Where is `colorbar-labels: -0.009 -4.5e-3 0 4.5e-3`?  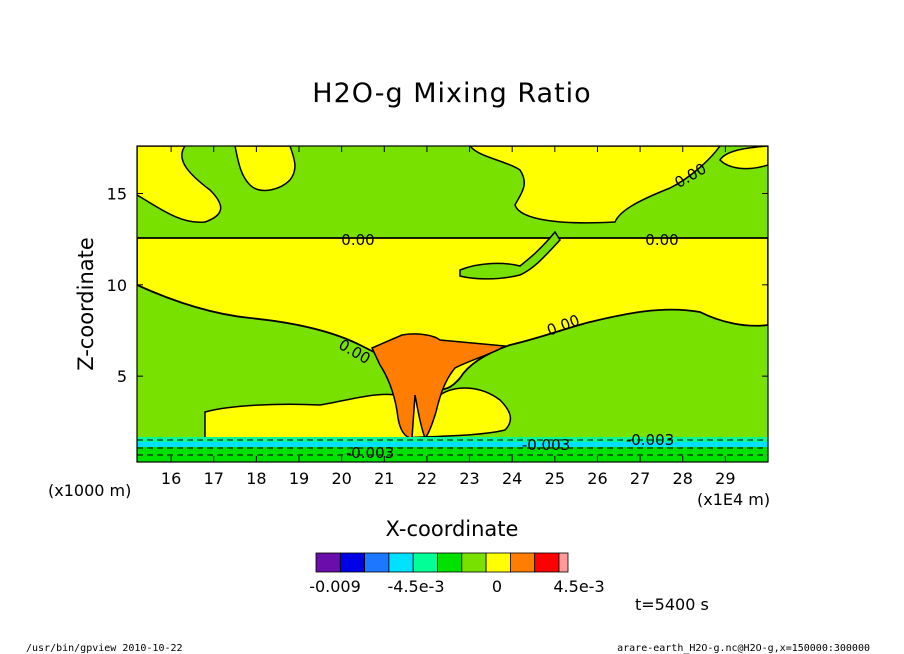
colorbar-labels: -0.009 -4.5e-3 0 4.5e-3 is located at coordinates (456, 586).